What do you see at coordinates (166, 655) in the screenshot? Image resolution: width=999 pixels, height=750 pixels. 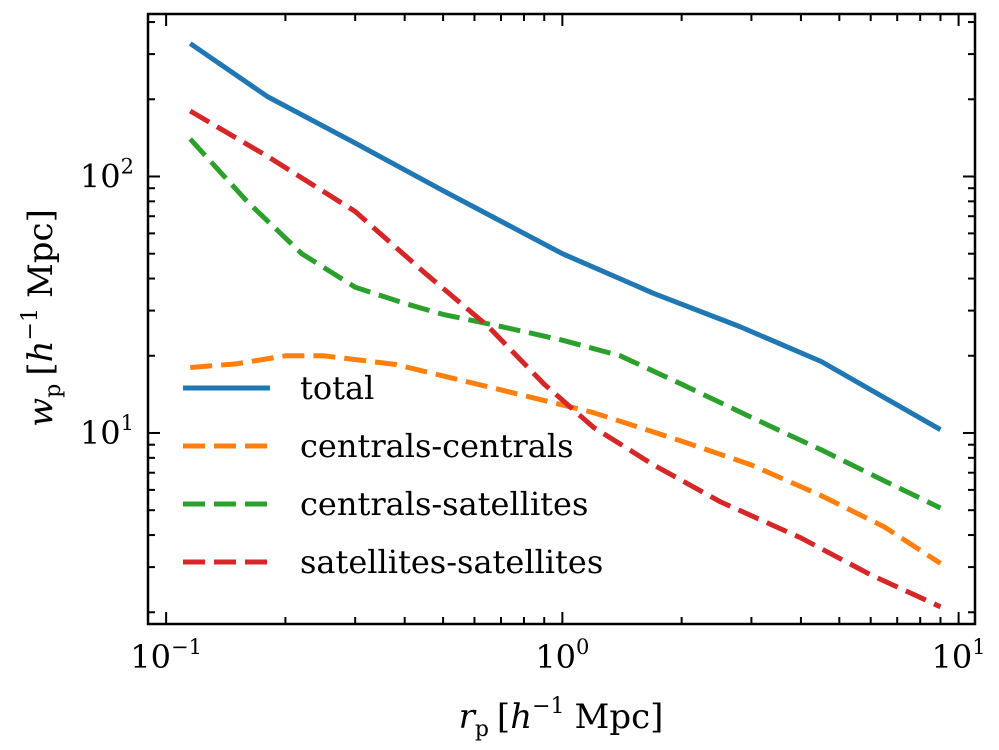 I see `x-tick-label: 10⁻¹` at bounding box center [166, 655].